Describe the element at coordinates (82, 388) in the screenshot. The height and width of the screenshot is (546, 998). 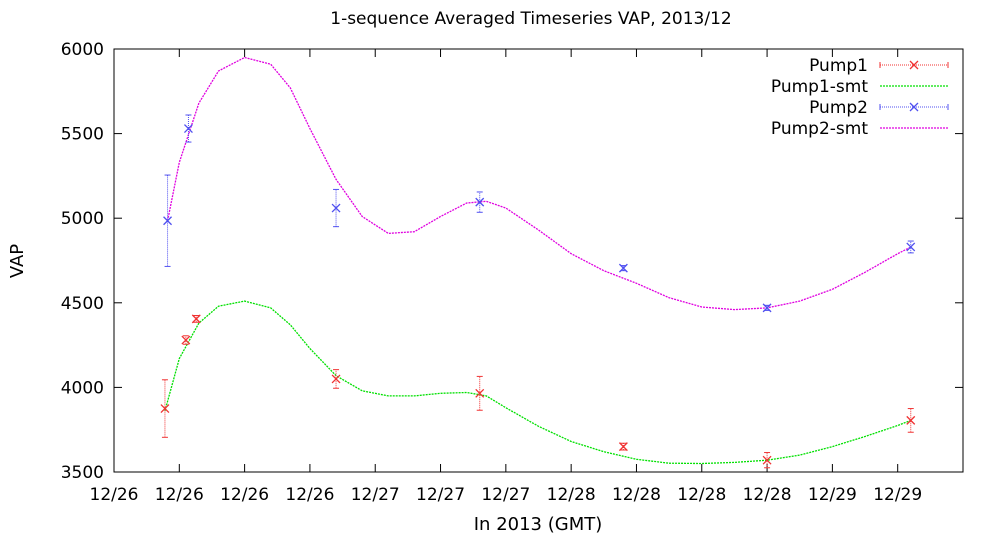
I see `y-tick-label: 4000` at that location.